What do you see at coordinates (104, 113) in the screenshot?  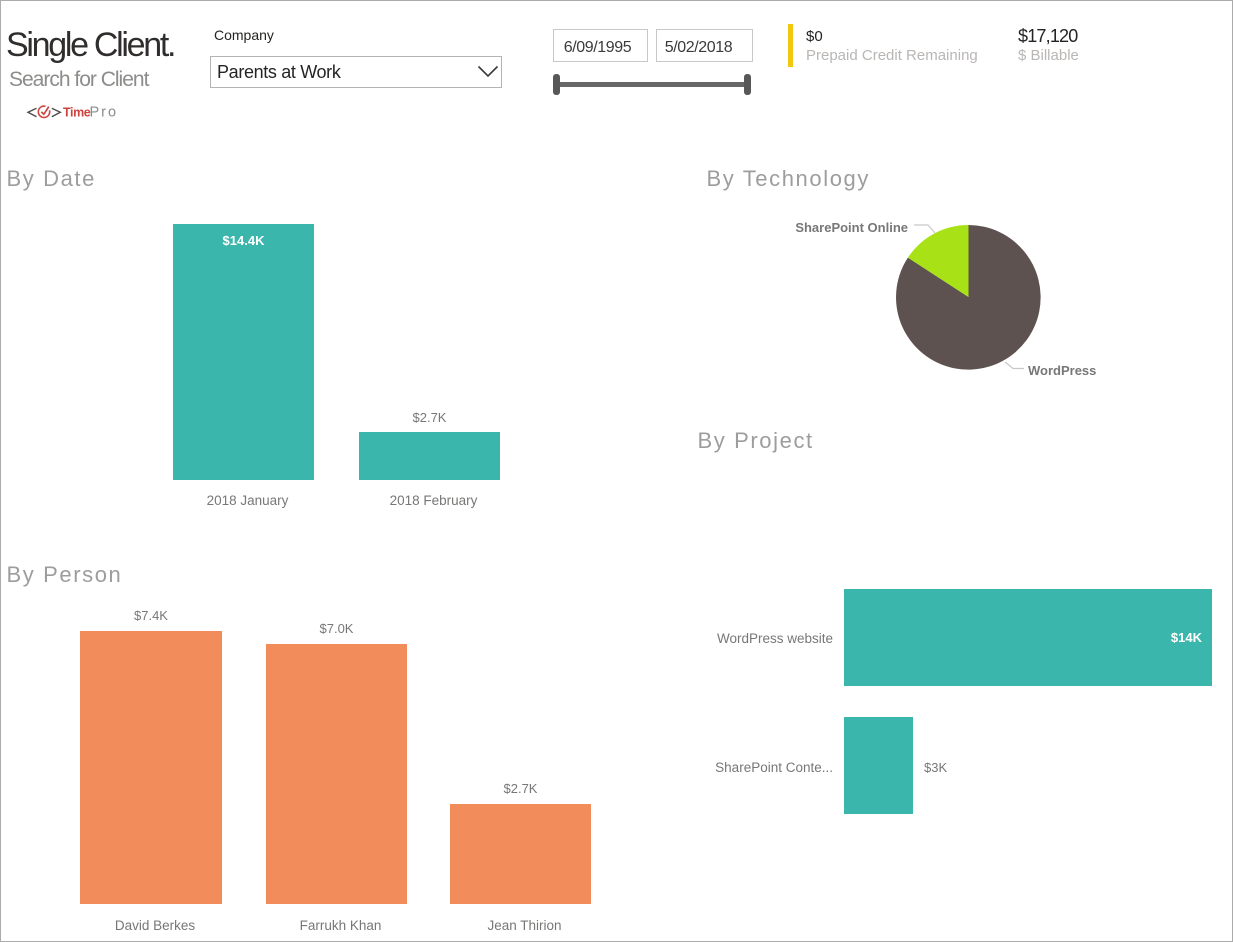 I see `svg-text: Pro` at bounding box center [104, 113].